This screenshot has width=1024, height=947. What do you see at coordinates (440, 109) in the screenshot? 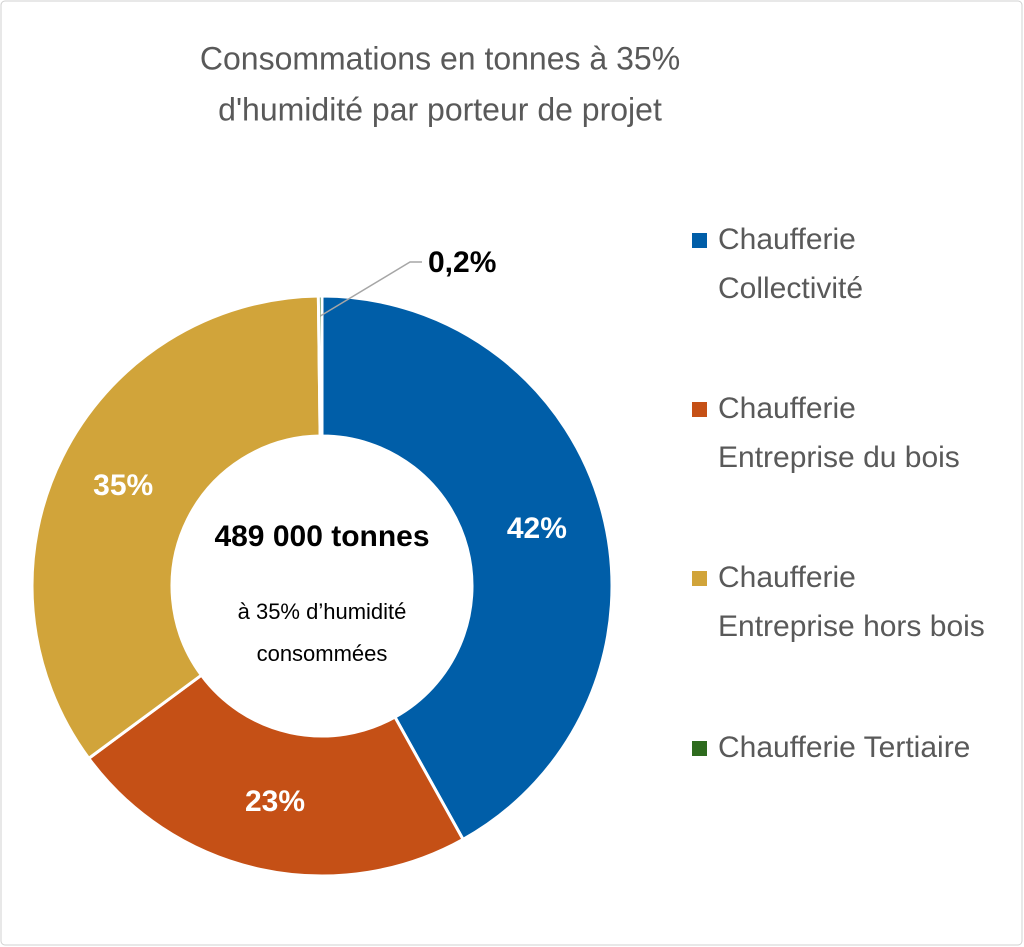
I see `chart-title: d'humidité par porteur de projet` at bounding box center [440, 109].